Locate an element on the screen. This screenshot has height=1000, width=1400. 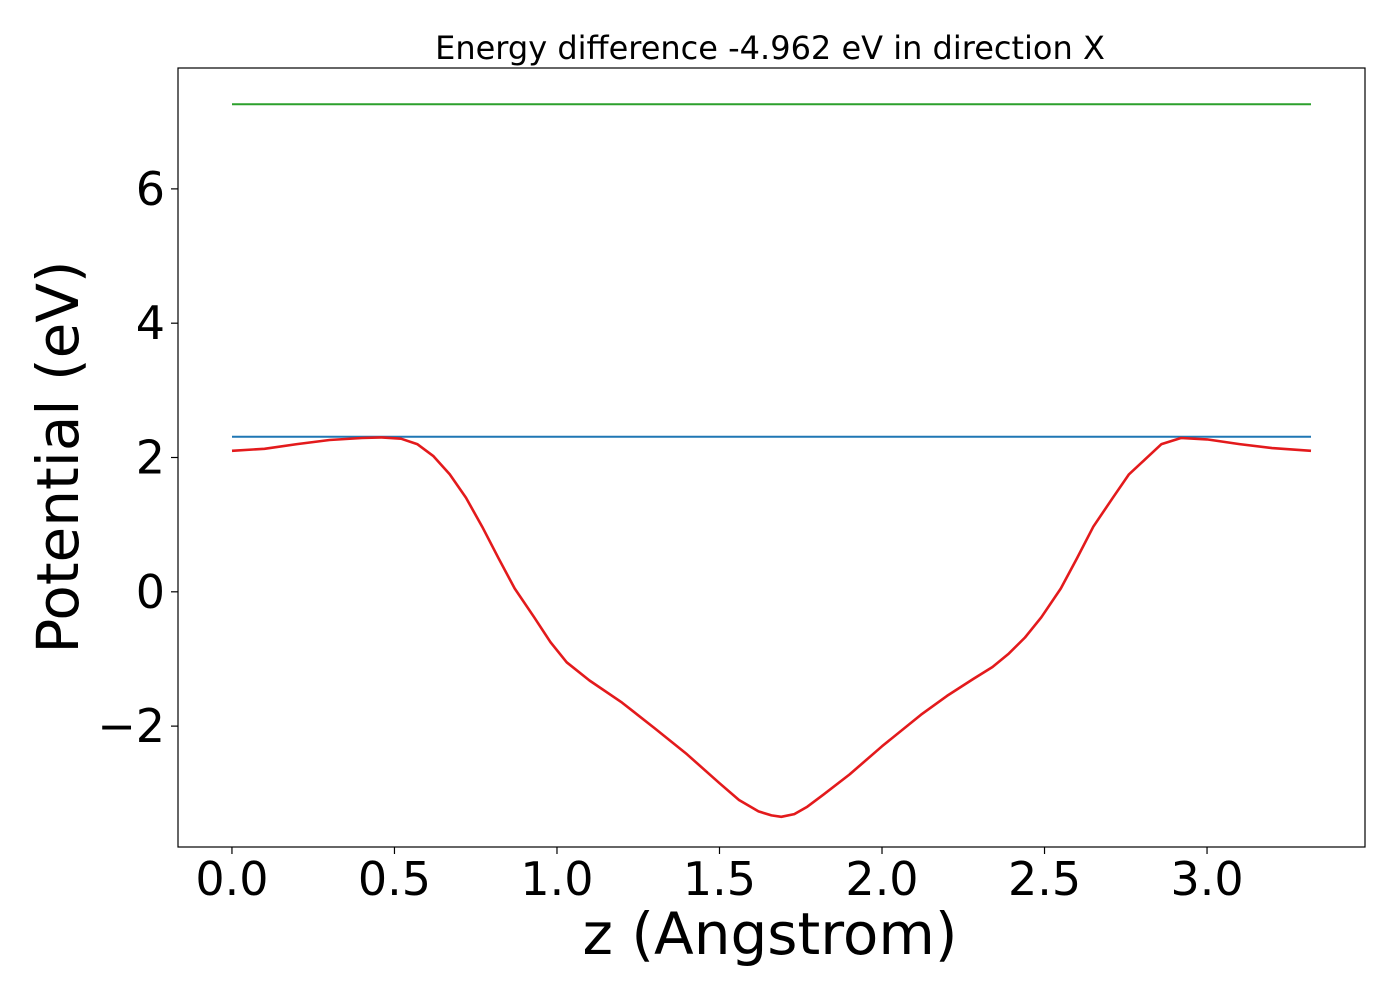
y-tick-label: 4 is located at coordinates (150, 323).